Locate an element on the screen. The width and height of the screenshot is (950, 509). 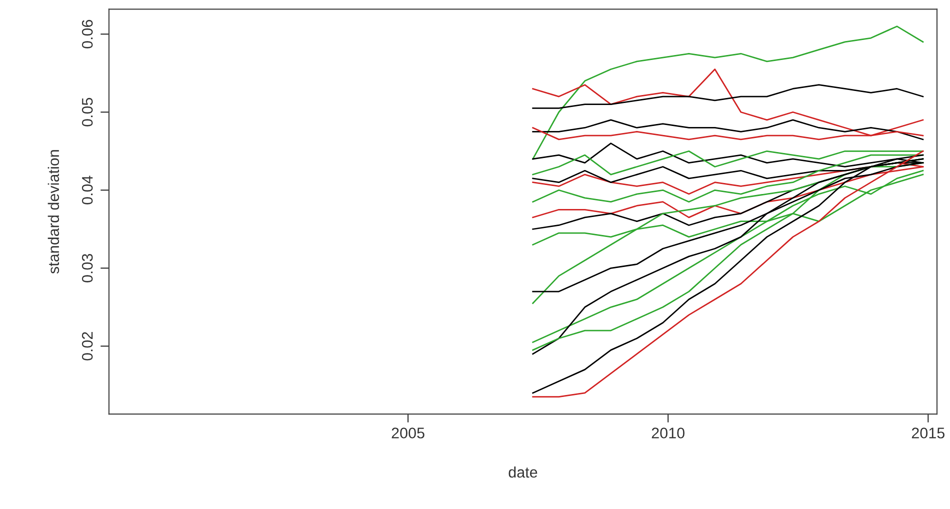
x-tick-label: 2015 is located at coordinates (928, 433).